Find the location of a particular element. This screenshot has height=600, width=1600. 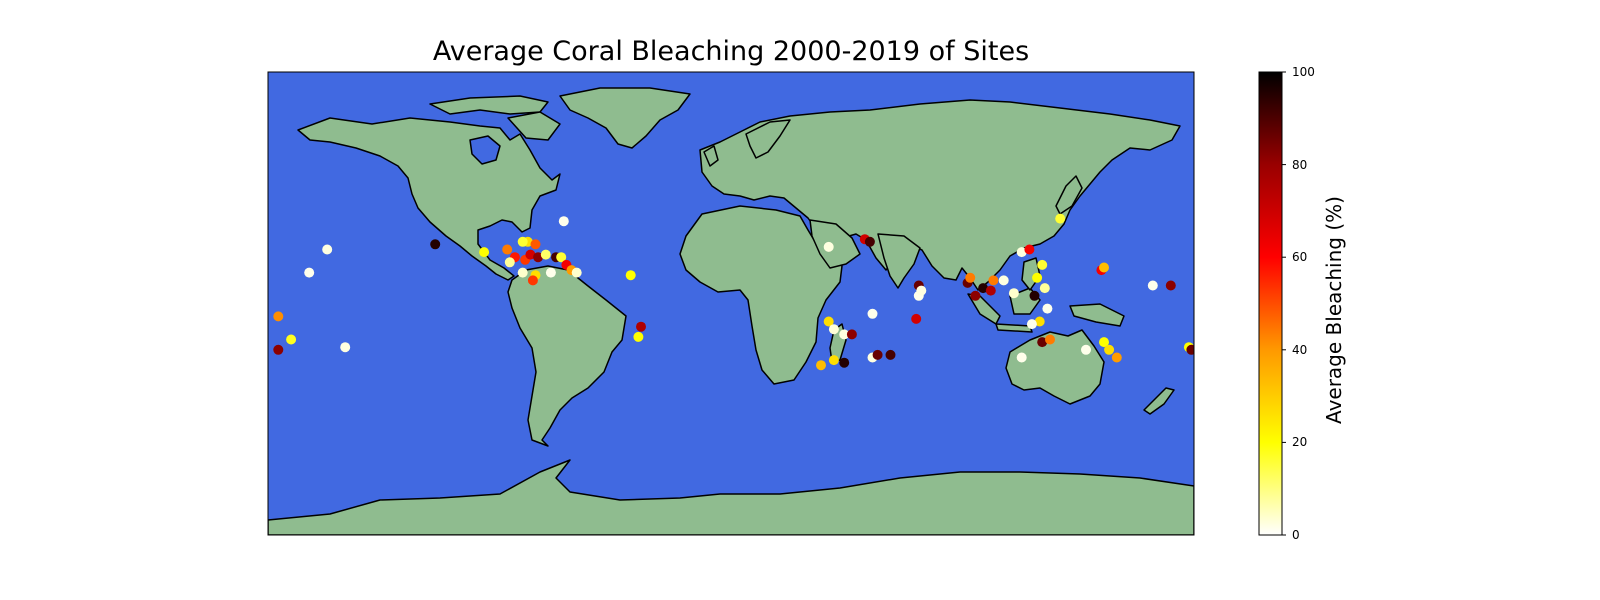

colorbar-tick-label: 20 is located at coordinates (1300, 442).